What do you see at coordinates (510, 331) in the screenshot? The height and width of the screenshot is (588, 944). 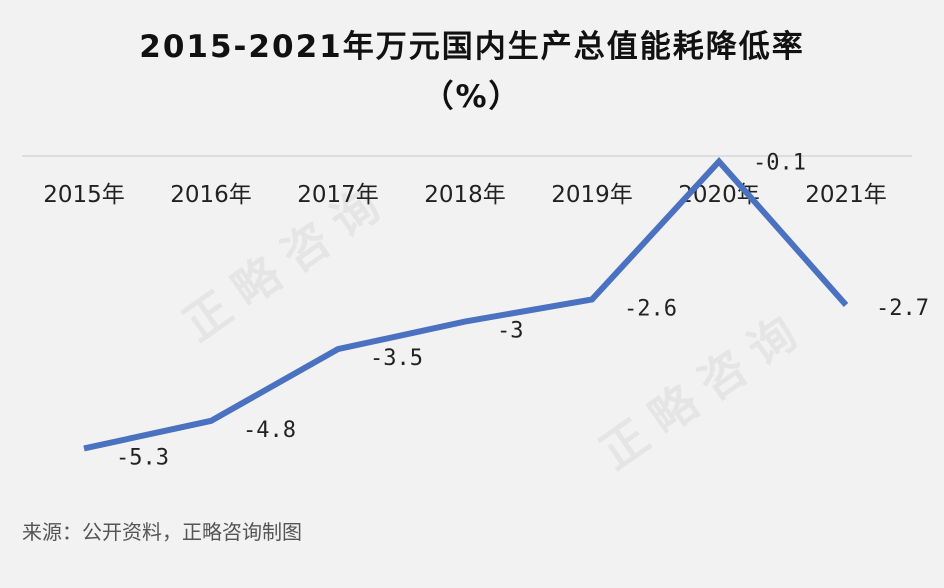 I see `data-label: -3` at bounding box center [510, 331].